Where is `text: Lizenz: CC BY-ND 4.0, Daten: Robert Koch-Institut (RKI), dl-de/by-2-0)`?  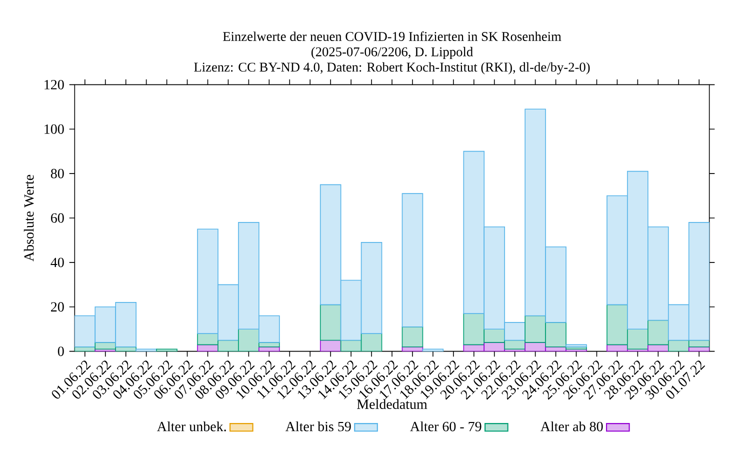
text: Lizenz: CC BY-ND 4.0, Daten: Robert Koch-Institut (RKI), dl-de/by-2-0) is located at coordinates (392, 68).